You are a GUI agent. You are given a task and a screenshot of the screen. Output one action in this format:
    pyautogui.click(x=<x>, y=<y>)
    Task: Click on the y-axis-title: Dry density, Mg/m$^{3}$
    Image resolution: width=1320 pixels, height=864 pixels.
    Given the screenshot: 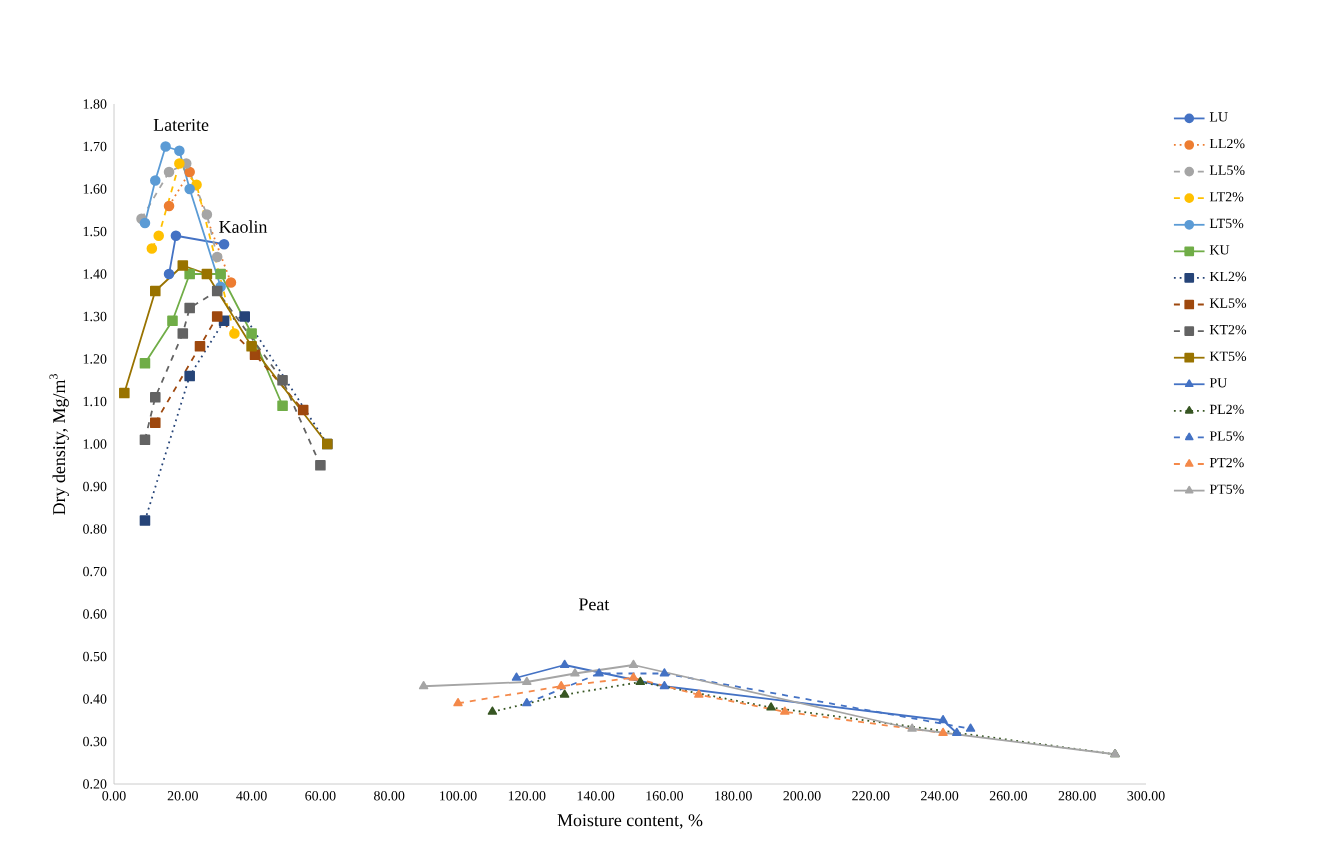 What is the action you would take?
    pyautogui.click(x=59, y=444)
    